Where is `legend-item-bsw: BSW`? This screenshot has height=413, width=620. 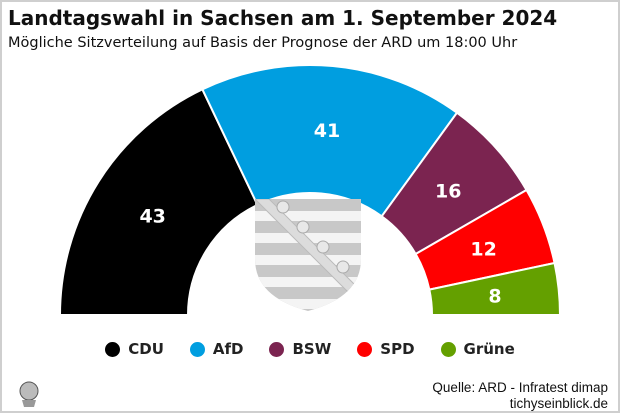
legend-item-bsw: BSW is located at coordinates (300, 349).